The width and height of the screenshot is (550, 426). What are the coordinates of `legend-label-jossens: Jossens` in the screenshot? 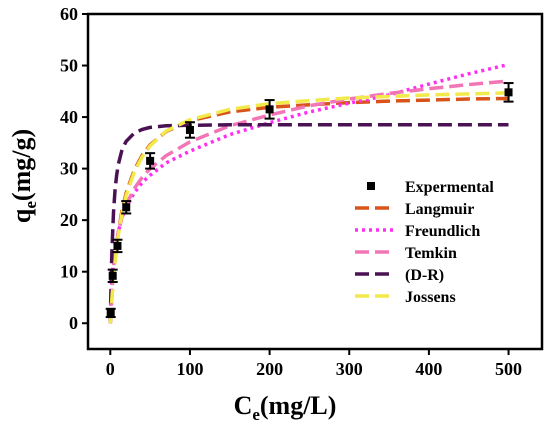 It's located at (430, 297).